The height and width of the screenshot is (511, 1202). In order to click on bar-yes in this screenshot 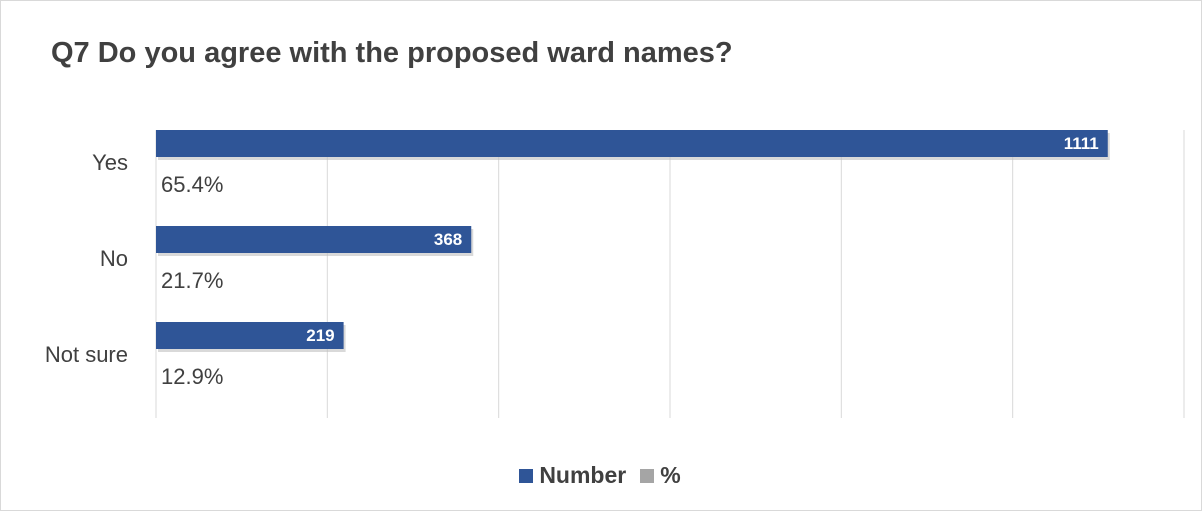, I will do `click(632, 143)`.